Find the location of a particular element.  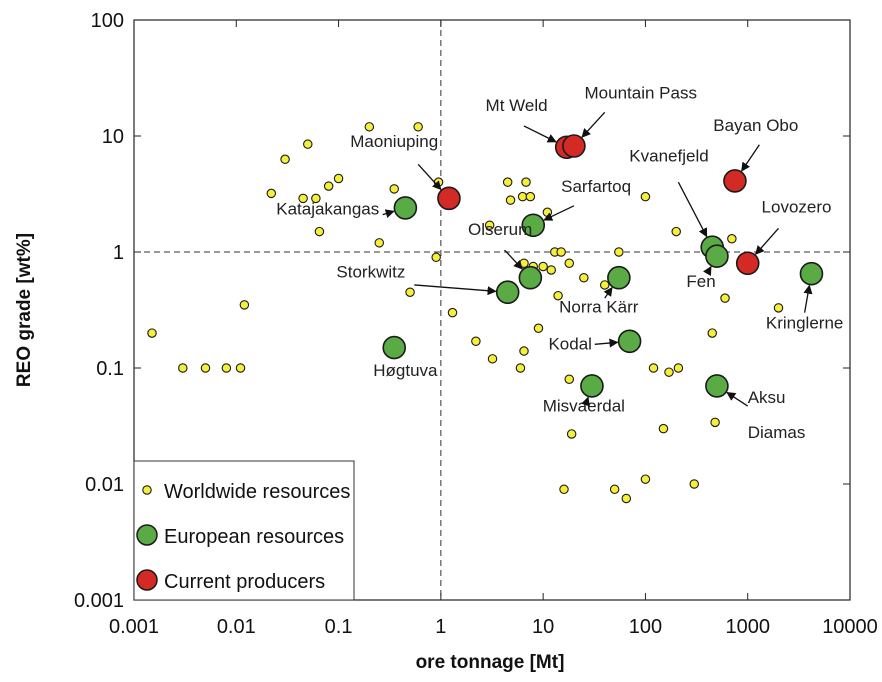

y-tick-label: 10 is located at coordinates (113, 137).